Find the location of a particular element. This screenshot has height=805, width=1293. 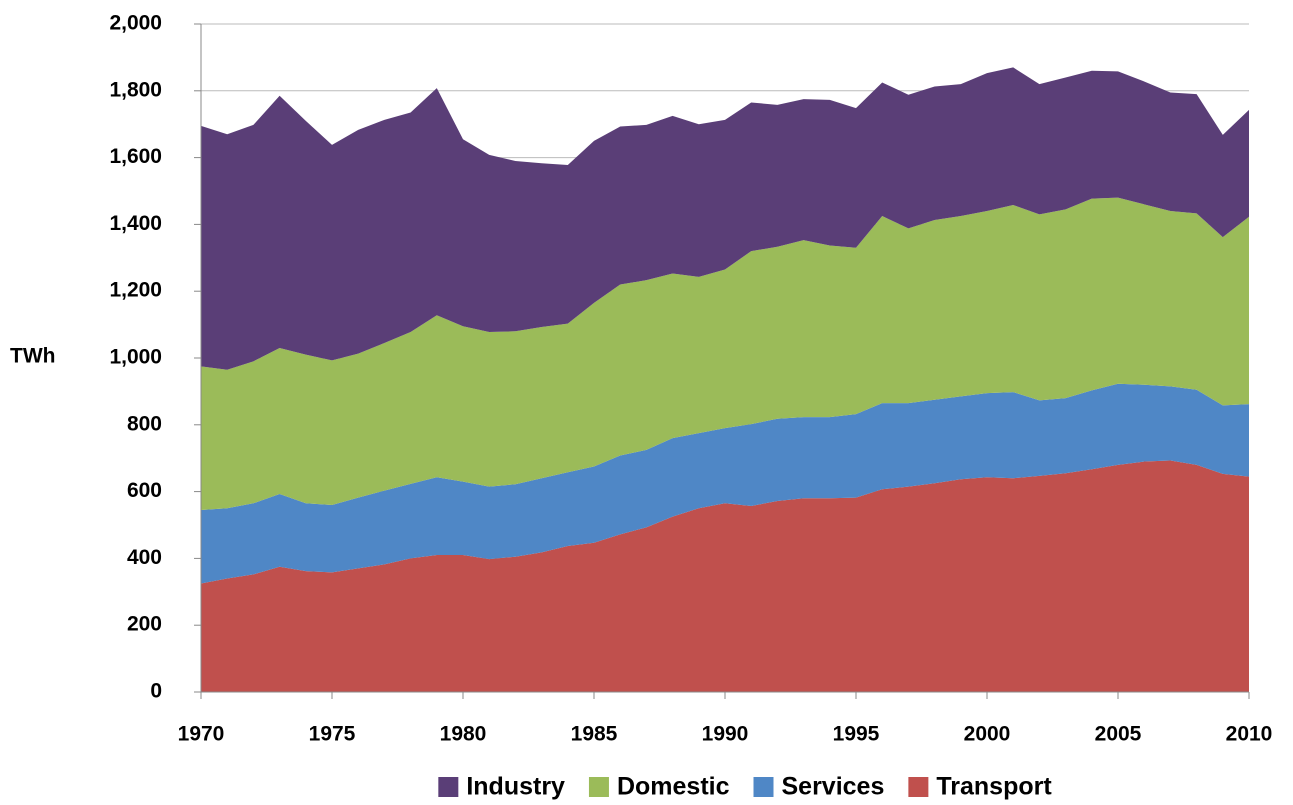

x-tick-label: 1970 is located at coordinates (201, 734).